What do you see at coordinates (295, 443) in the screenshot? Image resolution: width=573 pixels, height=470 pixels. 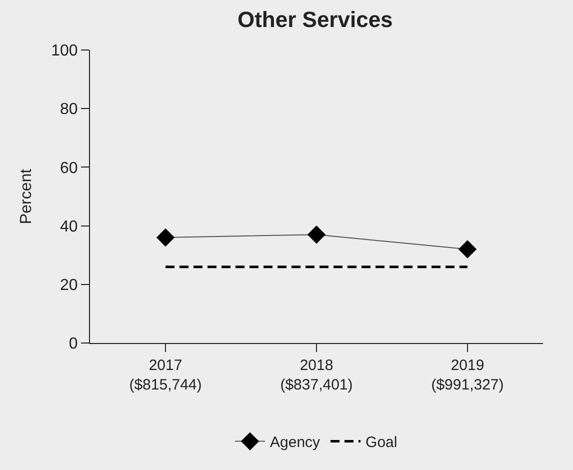 I see `legend-label: Agency` at bounding box center [295, 443].